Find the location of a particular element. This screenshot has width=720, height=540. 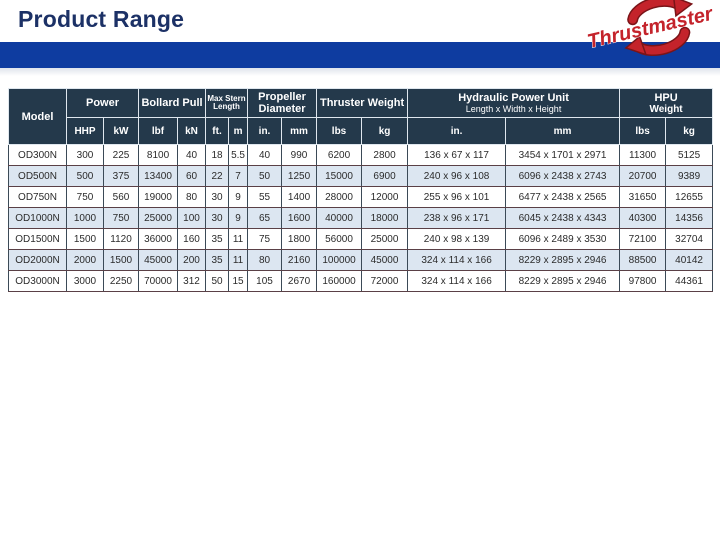

table-cell: 18000 is located at coordinates (385, 218).